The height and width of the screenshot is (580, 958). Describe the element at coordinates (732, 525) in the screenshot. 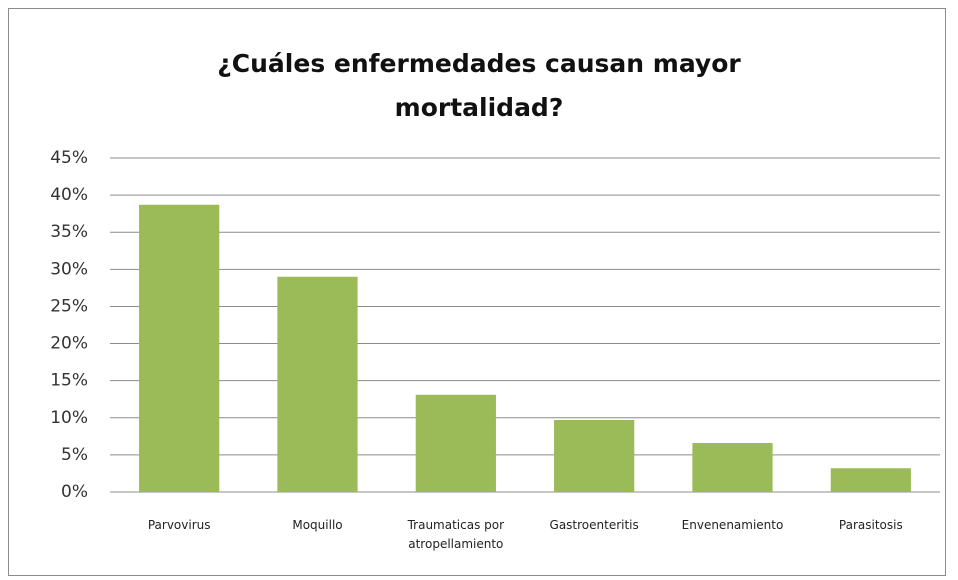

I see `x-tick-label: Envenenamiento` at that location.